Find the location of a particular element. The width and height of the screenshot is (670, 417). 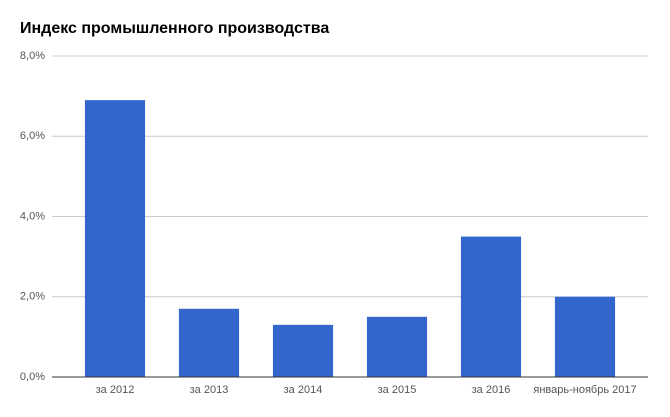

y-tick-label: 0,0% is located at coordinates (32, 377).